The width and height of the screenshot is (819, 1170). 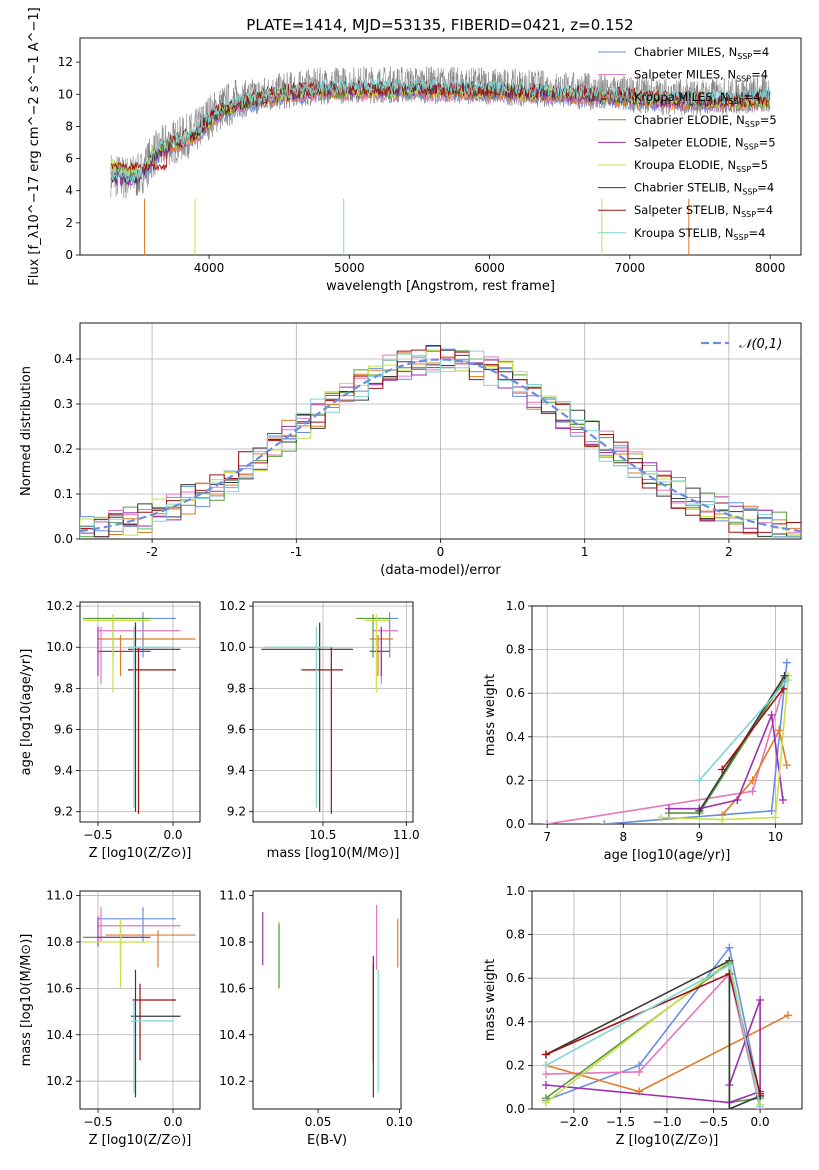 I want to click on y-tick-label: 0.1, so click(x=63, y=494).